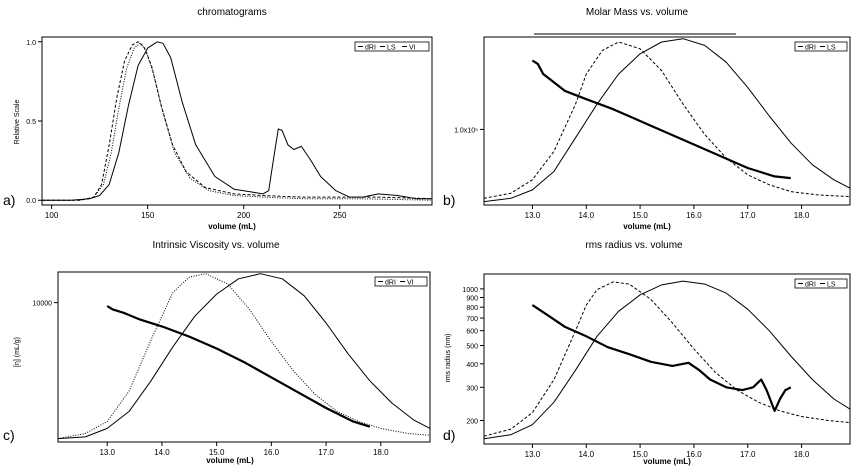 The height and width of the screenshot is (468, 854). Describe the element at coordinates (472, 421) in the screenshot. I see `panel-d-ytick-label: 200` at that location.